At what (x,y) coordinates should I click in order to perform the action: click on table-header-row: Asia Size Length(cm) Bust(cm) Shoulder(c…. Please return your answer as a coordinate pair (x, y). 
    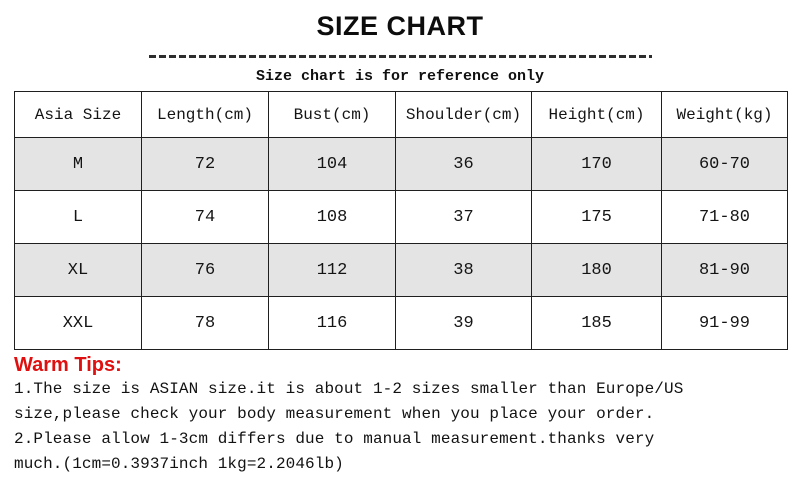
    Looking at the image, I should click on (401, 114).